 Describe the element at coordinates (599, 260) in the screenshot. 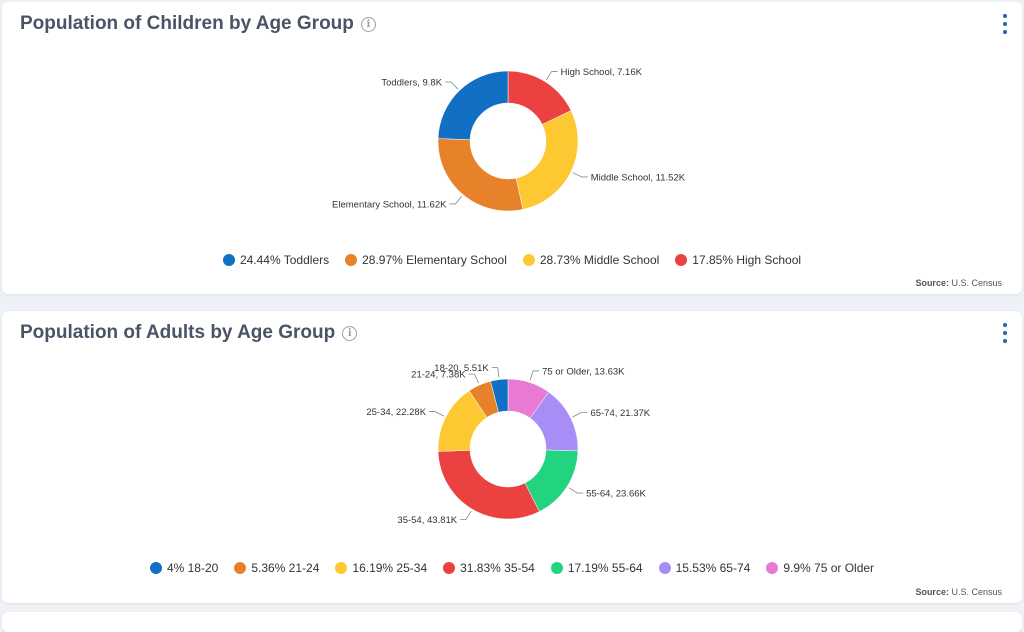

I see `legend-label: 28.73% Middle School` at that location.